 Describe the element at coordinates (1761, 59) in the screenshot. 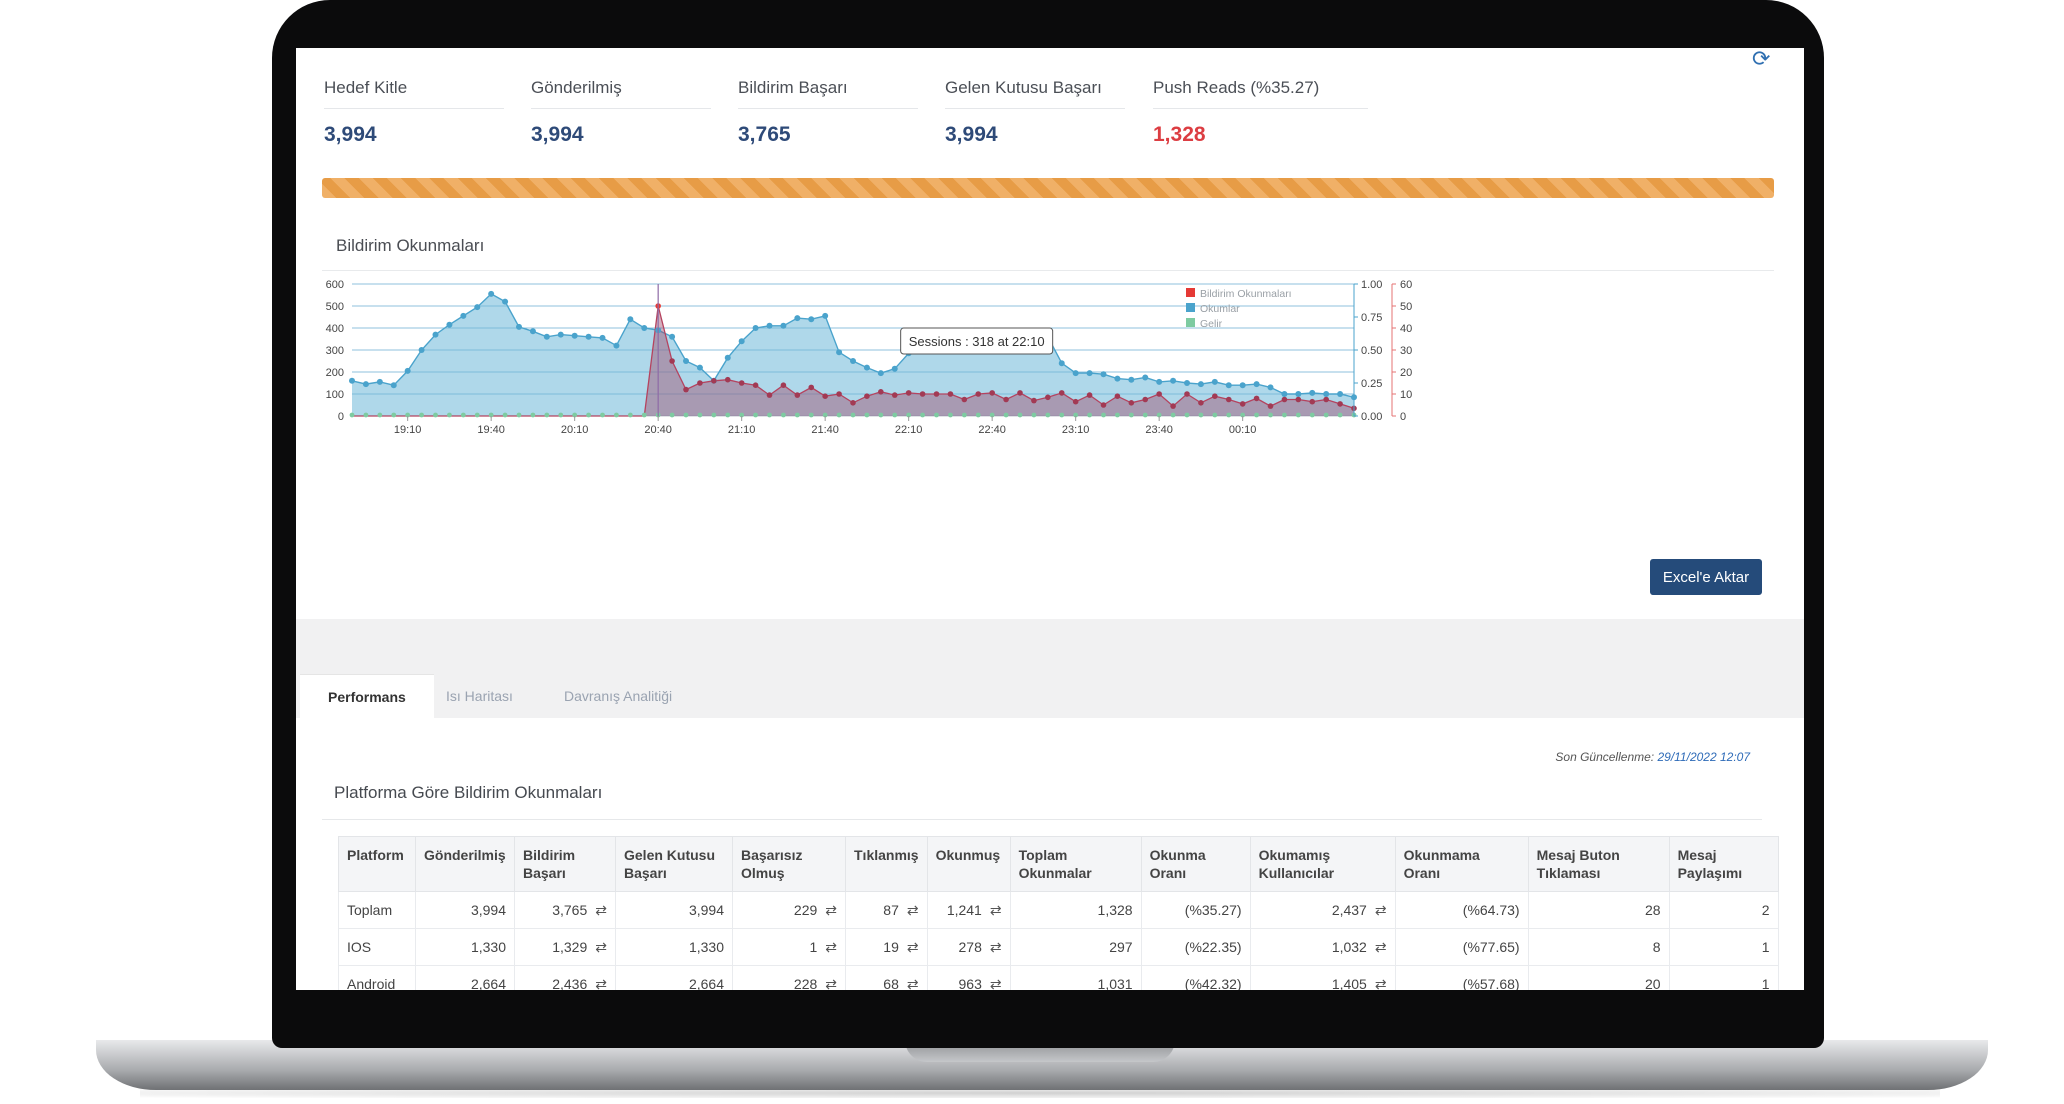

I see `refresh-icon: ⟳` at that location.